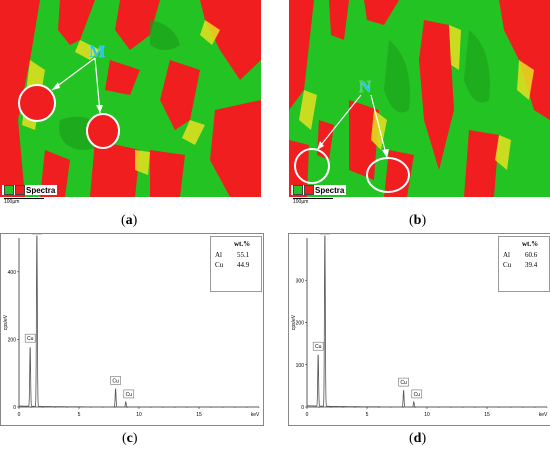  Describe the element at coordinates (12, 273) in the screenshot. I see `y-tick-label: 400` at that location.